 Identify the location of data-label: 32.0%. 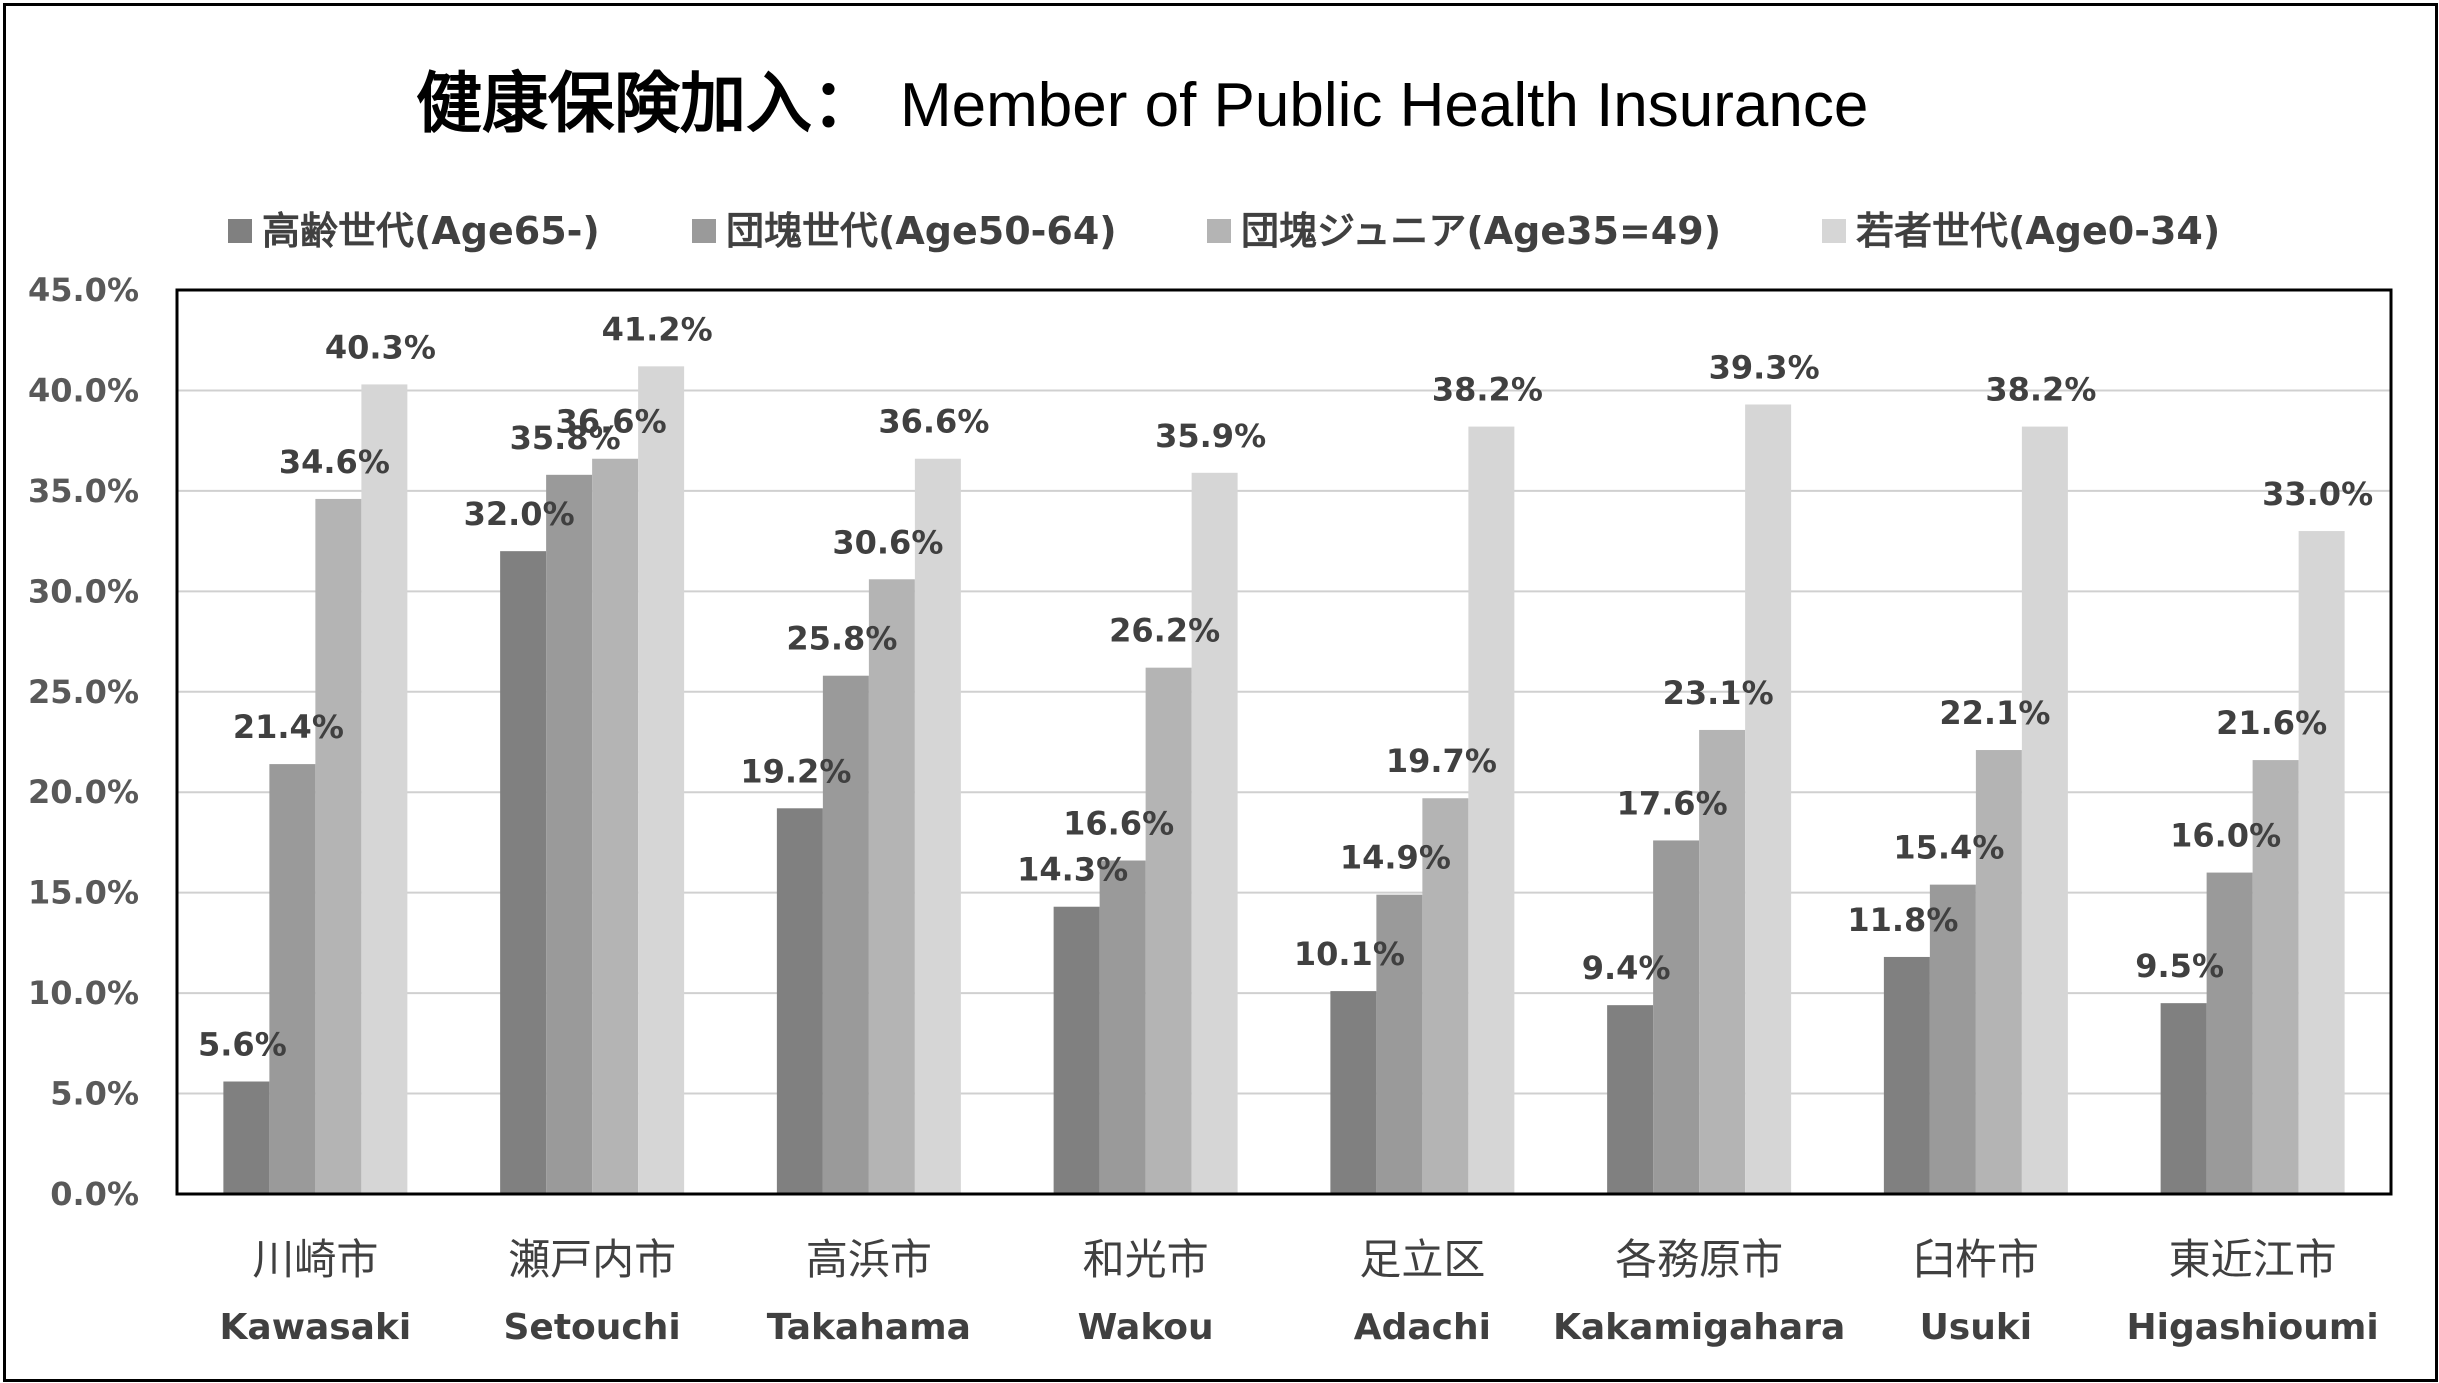
(519, 514).